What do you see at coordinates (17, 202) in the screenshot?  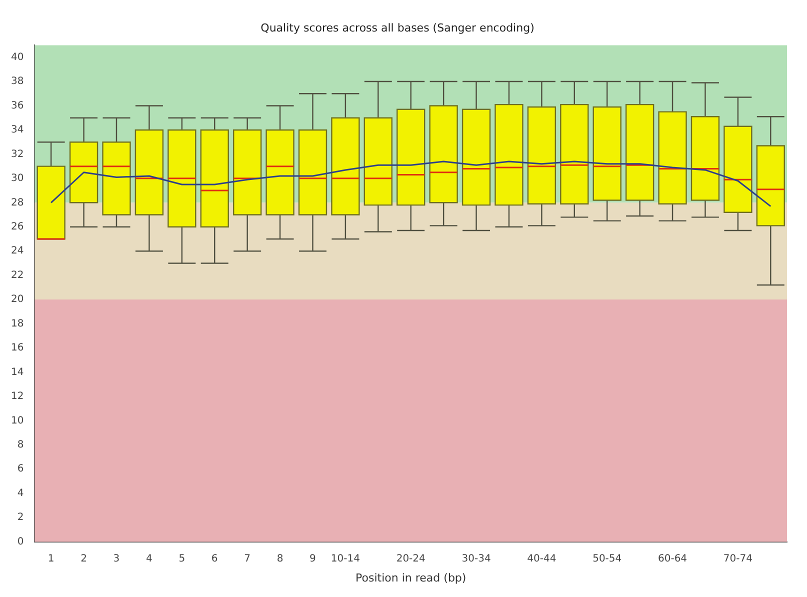 I see `y-tick-label: 28` at bounding box center [17, 202].